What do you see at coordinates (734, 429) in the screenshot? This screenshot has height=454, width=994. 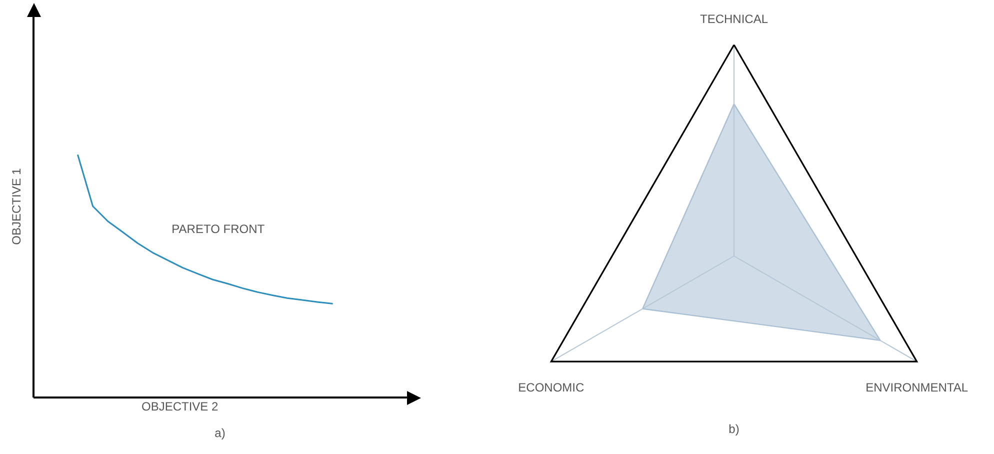 I see `text: b)` at bounding box center [734, 429].